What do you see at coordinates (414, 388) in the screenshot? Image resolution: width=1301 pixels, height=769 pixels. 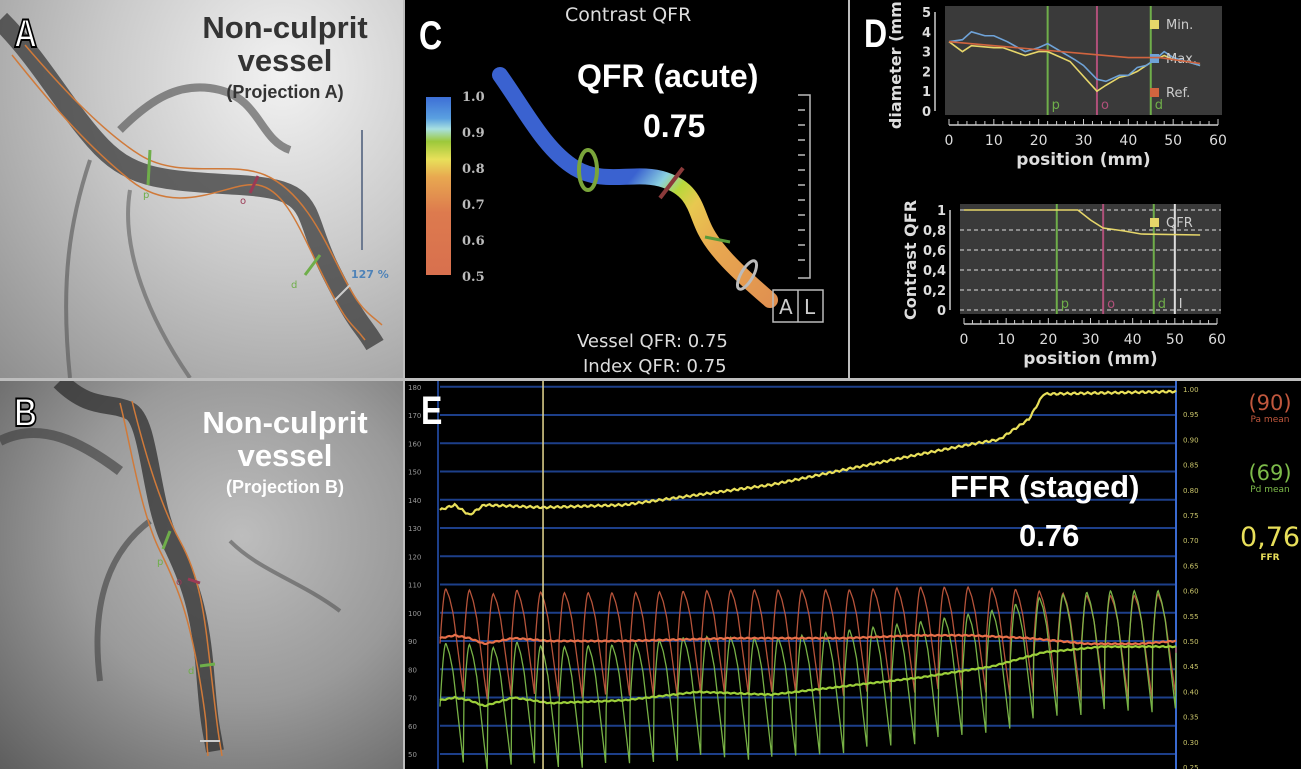 I see `left-tick-label: 180` at bounding box center [414, 388].